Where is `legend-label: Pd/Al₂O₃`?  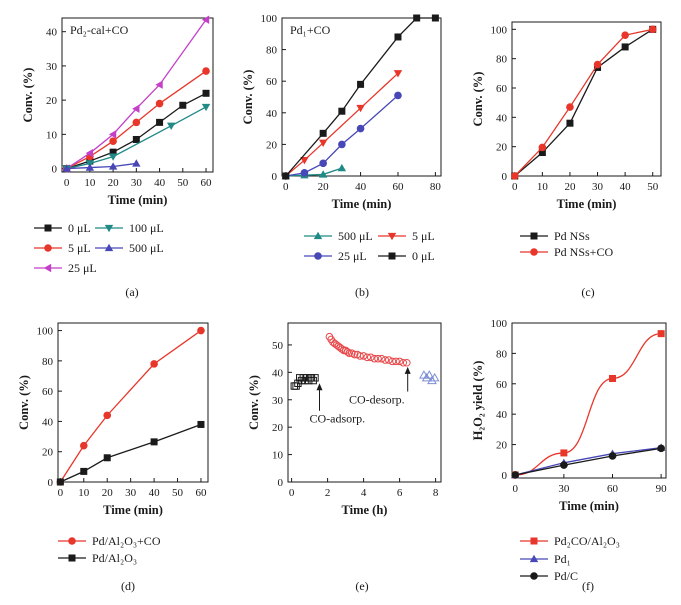
legend-label: Pd/Al₂O₃ is located at coordinates (114, 558).